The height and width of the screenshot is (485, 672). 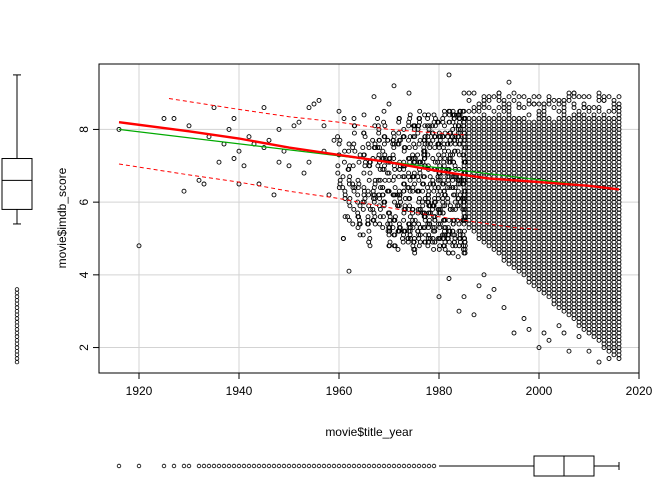 I want to click on boxplot-title-year, so click(x=368, y=466).